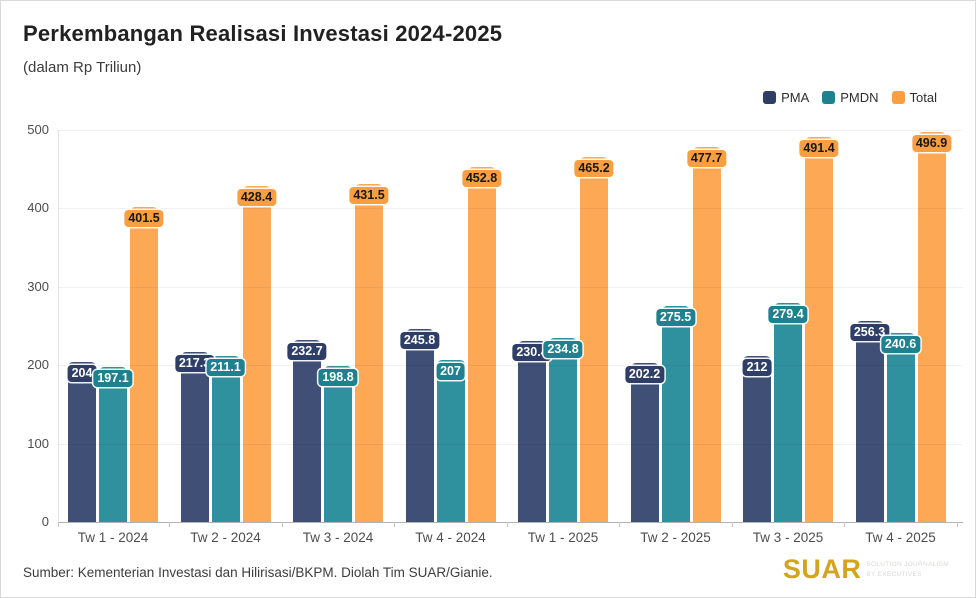 This screenshot has height=598, width=976. What do you see at coordinates (563, 349) in the screenshot?
I see `value-label-pmdn-5: 234.8` at bounding box center [563, 349].